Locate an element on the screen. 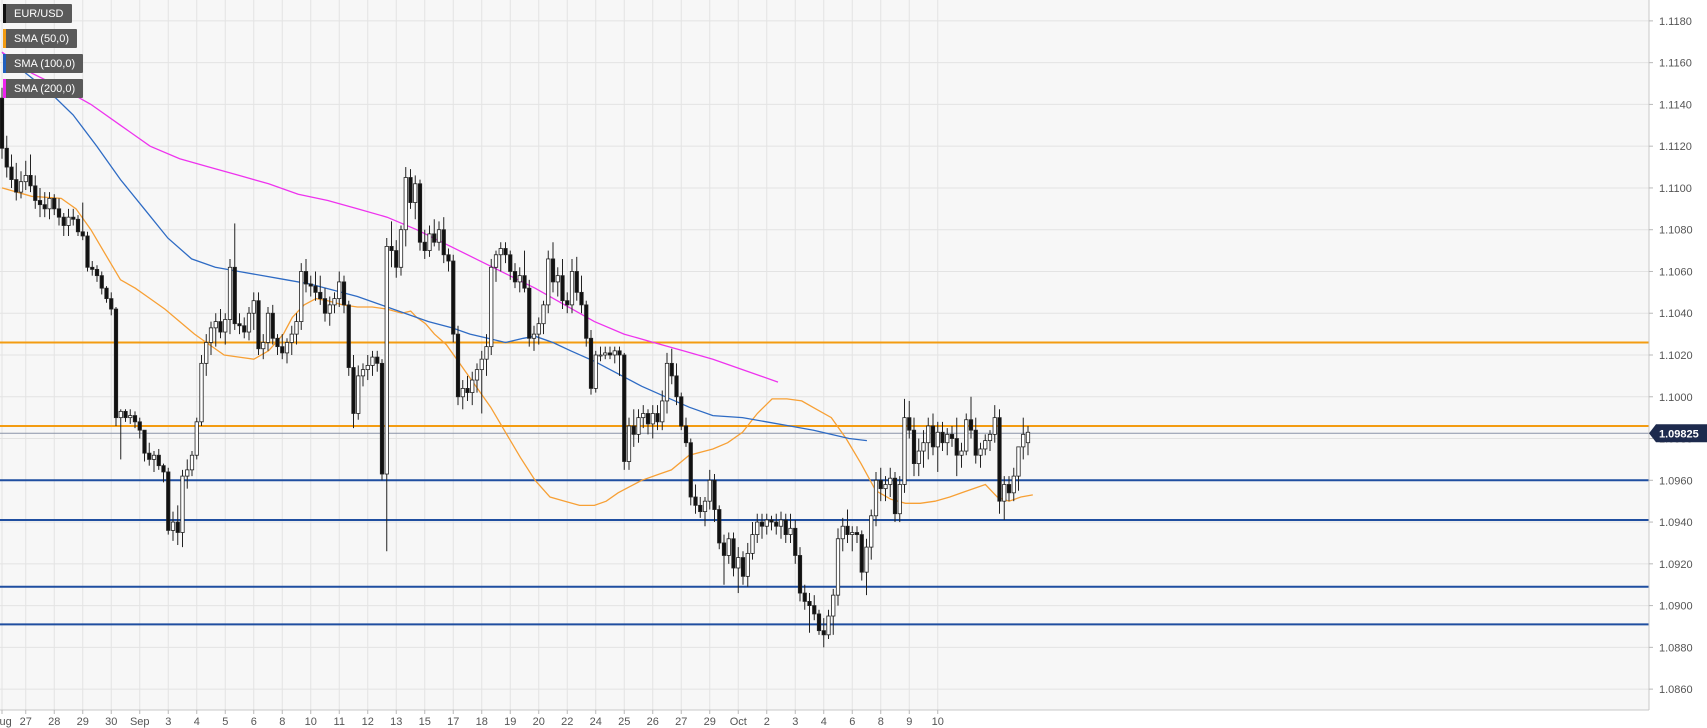 The width and height of the screenshot is (1707, 728). y-tick-label: 1.1000 is located at coordinates (1676, 398).